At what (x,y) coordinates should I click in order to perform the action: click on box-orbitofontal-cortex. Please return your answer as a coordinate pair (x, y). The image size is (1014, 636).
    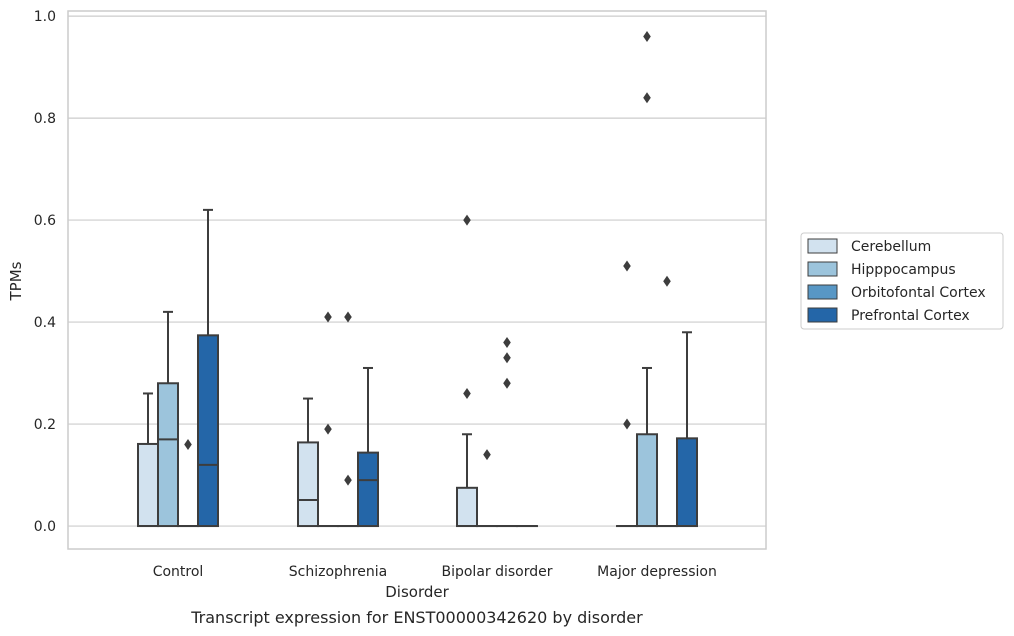
    Looking at the image, I should click on (507, 432).